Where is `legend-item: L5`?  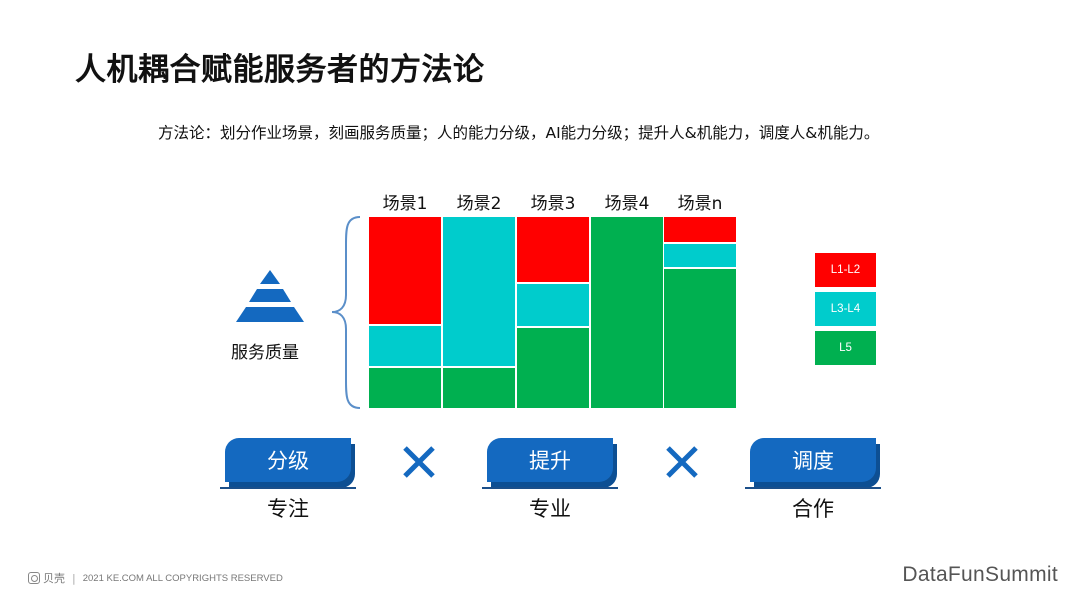 legend-item: L5 is located at coordinates (845, 348).